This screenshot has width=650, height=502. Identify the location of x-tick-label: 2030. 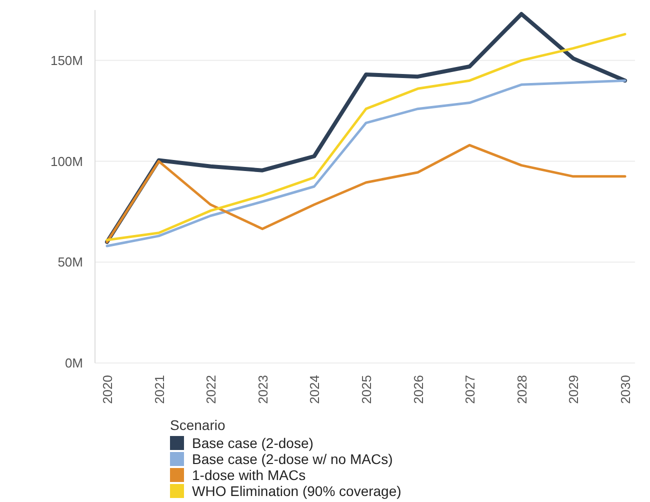
(625, 389).